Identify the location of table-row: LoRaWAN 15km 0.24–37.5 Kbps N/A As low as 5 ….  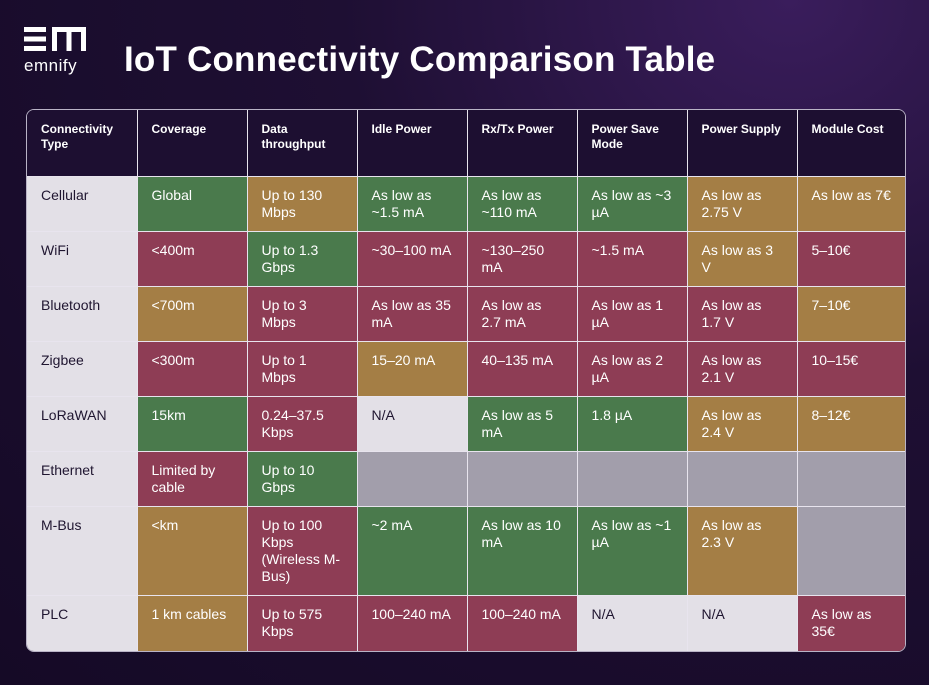
(466, 424).